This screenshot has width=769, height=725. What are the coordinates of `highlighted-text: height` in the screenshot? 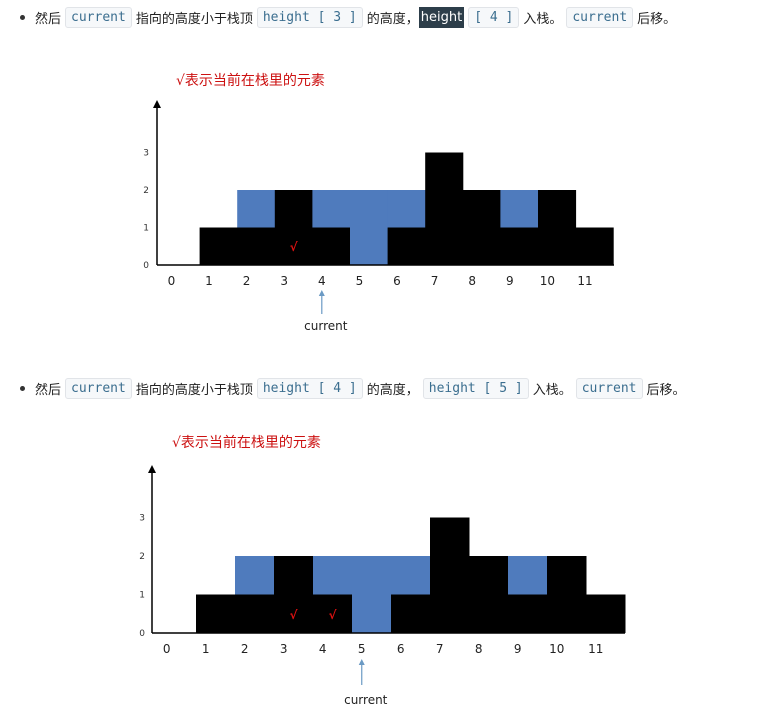 It's located at (441, 17).